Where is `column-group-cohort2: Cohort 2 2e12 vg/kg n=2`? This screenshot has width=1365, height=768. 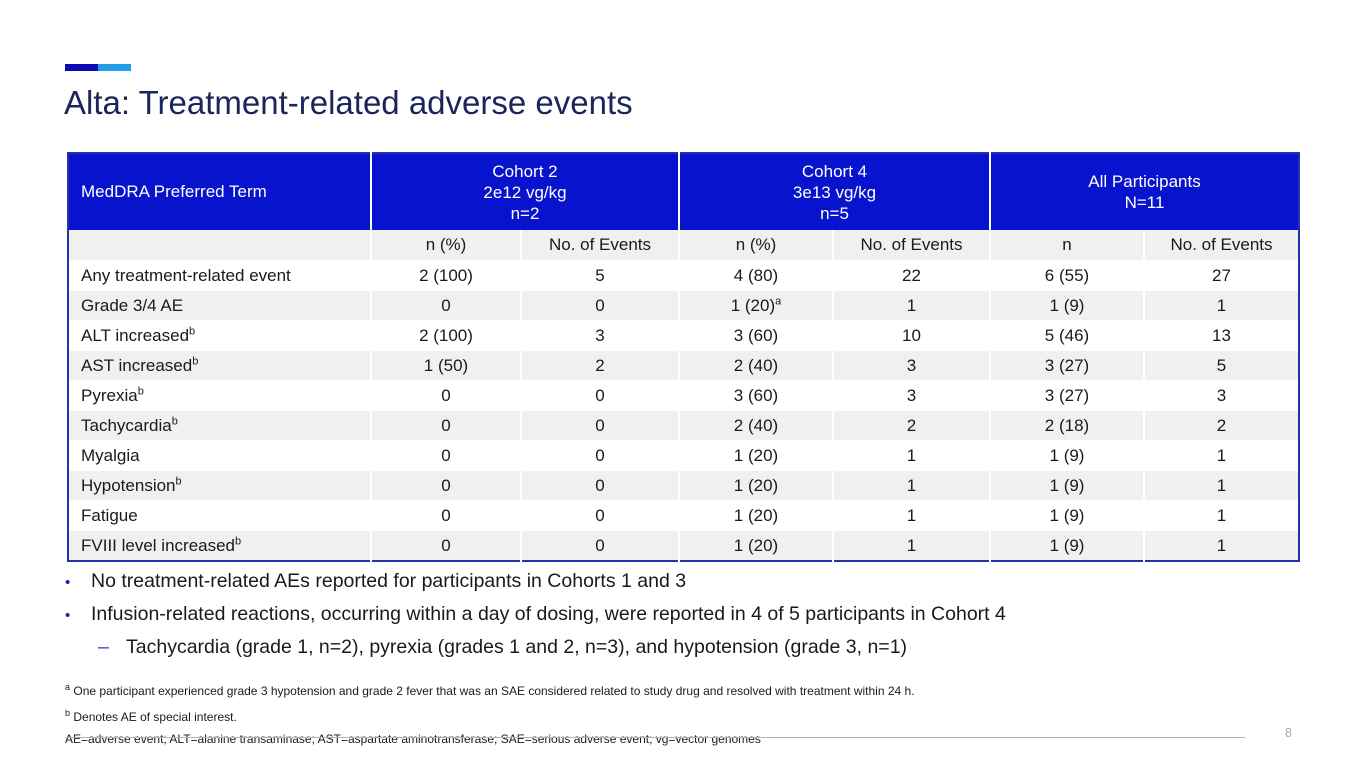 column-group-cohort2: Cohort 2 2e12 vg/kg n=2 is located at coordinates (524, 191).